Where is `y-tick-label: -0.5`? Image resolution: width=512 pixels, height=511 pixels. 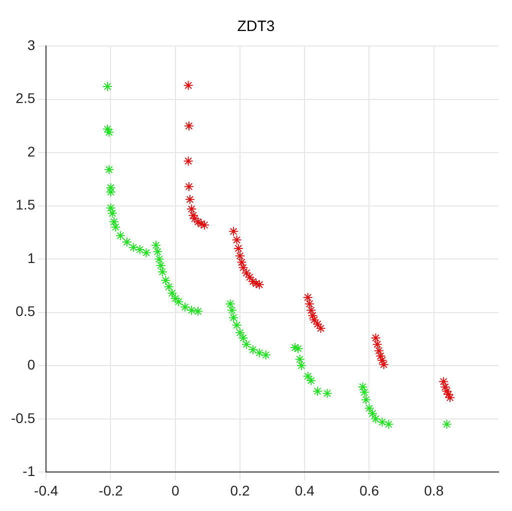
y-tick-label: -0.5 is located at coordinates (23, 418).